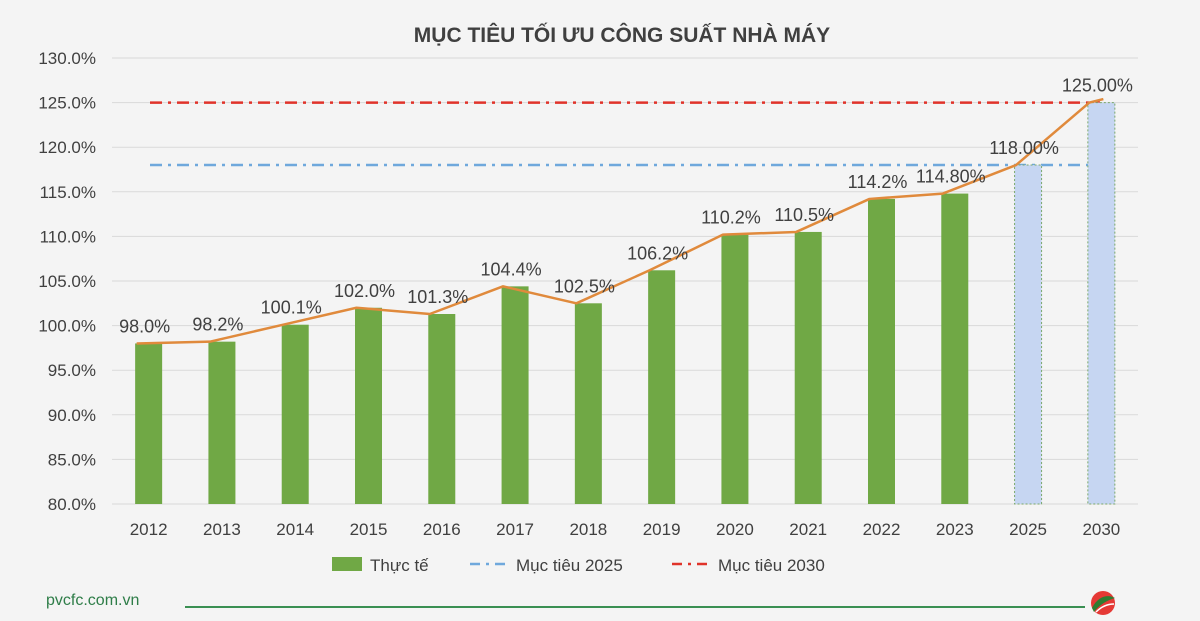  Describe the element at coordinates (67, 58) in the screenshot. I see `y-tick-label: 130.0%` at that location.